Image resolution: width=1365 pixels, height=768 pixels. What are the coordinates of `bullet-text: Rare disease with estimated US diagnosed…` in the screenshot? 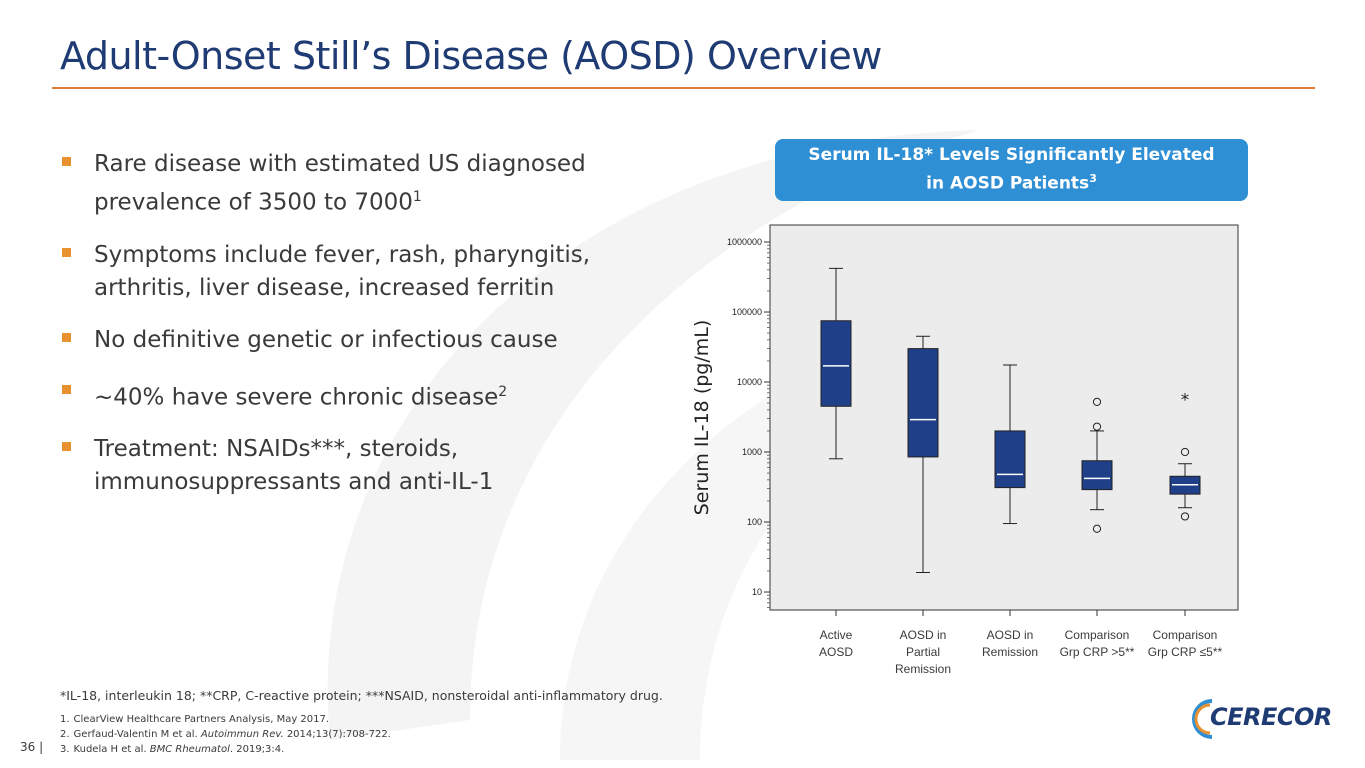 It's located at (340, 183).